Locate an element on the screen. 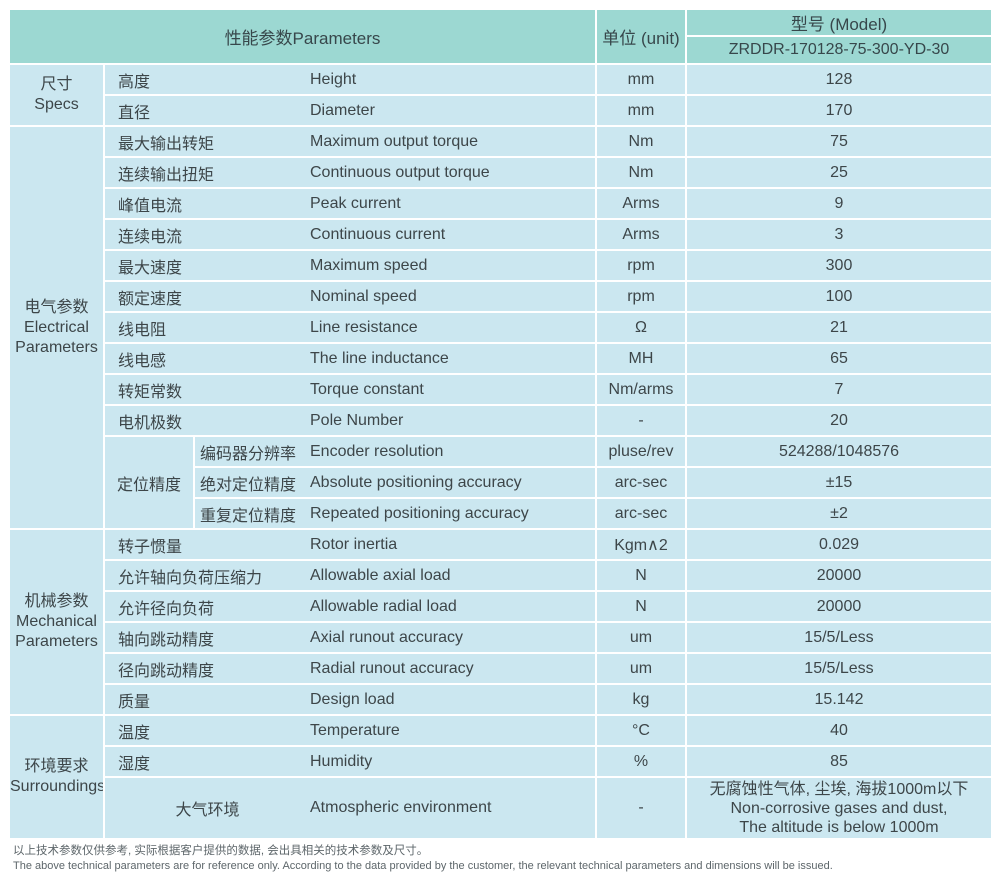 This screenshot has height=883, width=999. param-name-cell: 湿度 Humidity is located at coordinates (350, 761).